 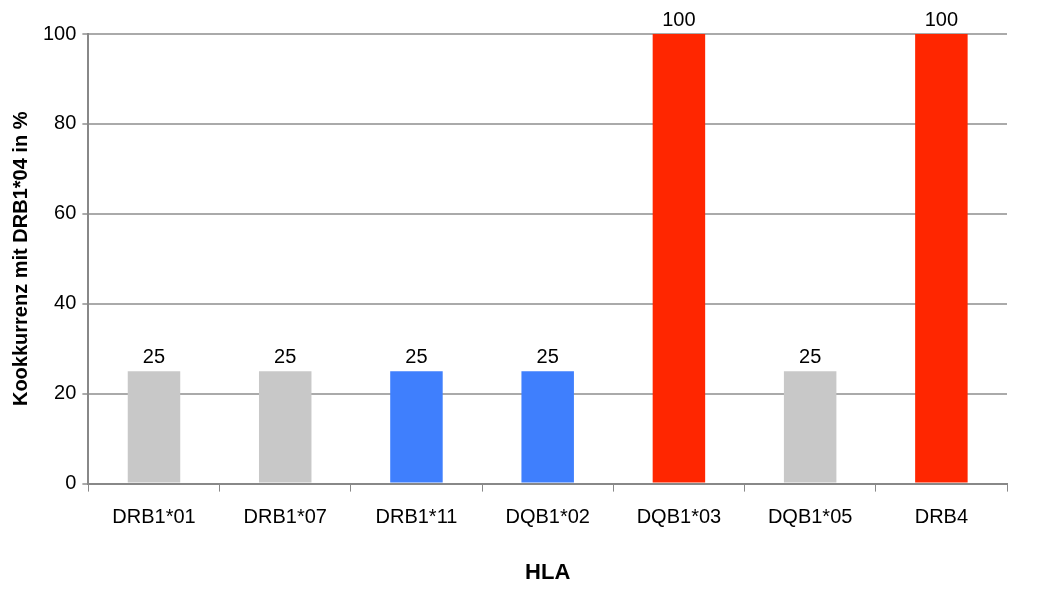 I want to click on y-tick-label: 60, so click(x=65, y=212).